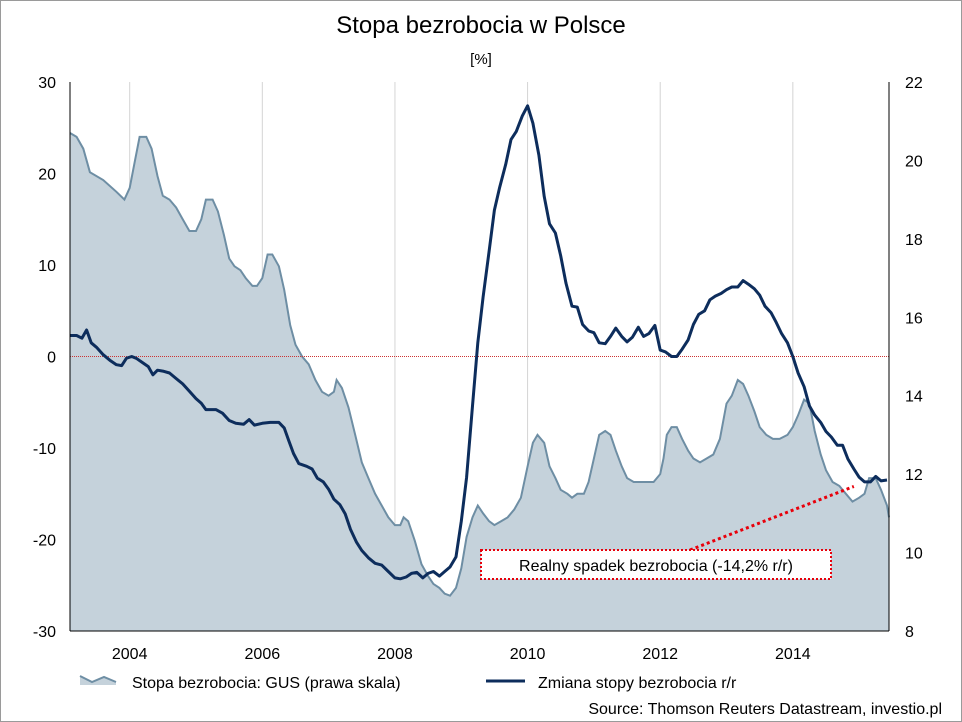 Image resolution: width=962 pixels, height=722 pixels. I want to click on x-tick-labels: 2004 2006 2008 2010 2012 2014, so click(461, 654).